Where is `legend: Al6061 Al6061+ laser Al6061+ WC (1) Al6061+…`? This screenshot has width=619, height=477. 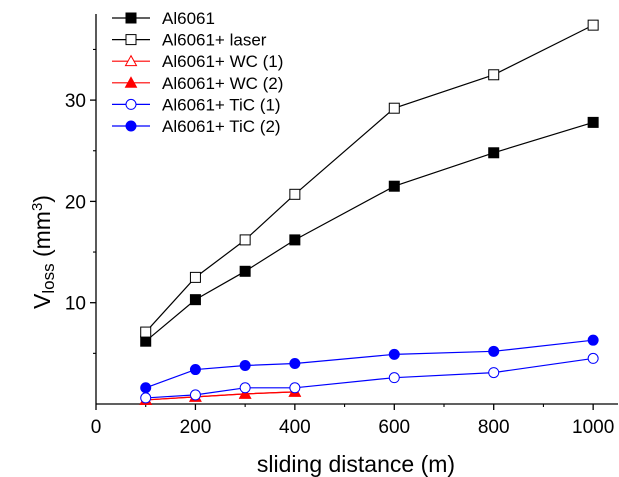
legend: Al6061 Al6061+ laser Al6061+ WC (1) Al6061+… is located at coordinates (197, 72).